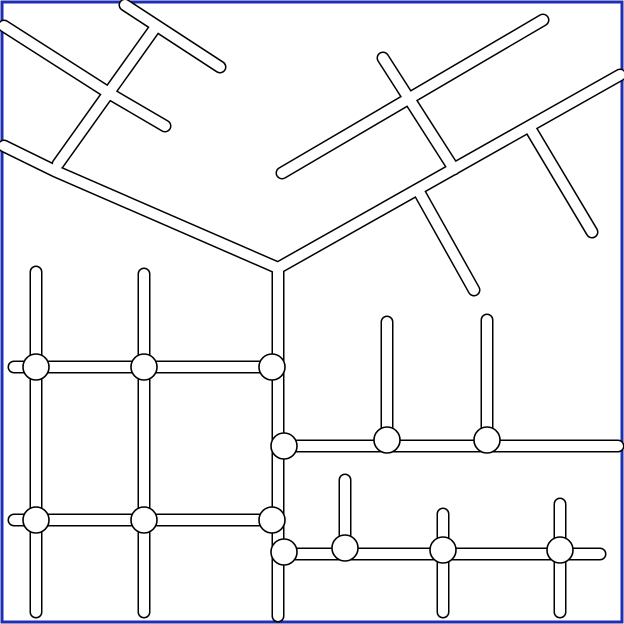 The height and width of the screenshot is (624, 624). What do you see at coordinates (141, 207) in the screenshot?
I see `pipe-tl-diagonal-trunk` at bounding box center [141, 207].